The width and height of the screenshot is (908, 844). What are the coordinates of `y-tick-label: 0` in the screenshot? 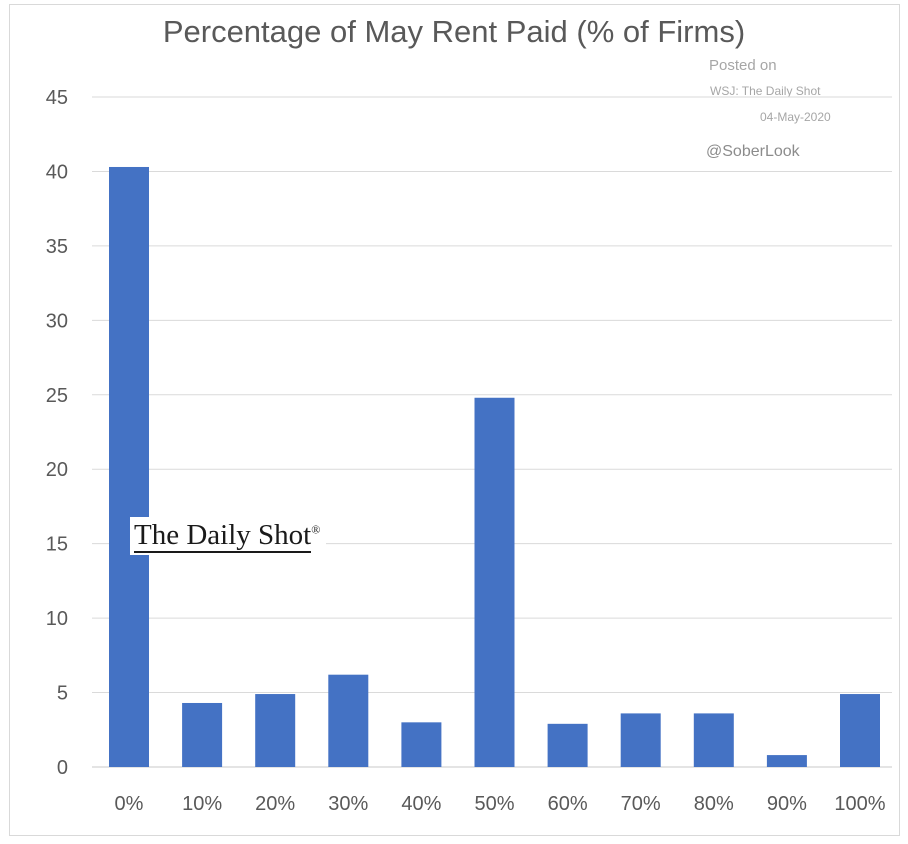 It's located at (62, 768).